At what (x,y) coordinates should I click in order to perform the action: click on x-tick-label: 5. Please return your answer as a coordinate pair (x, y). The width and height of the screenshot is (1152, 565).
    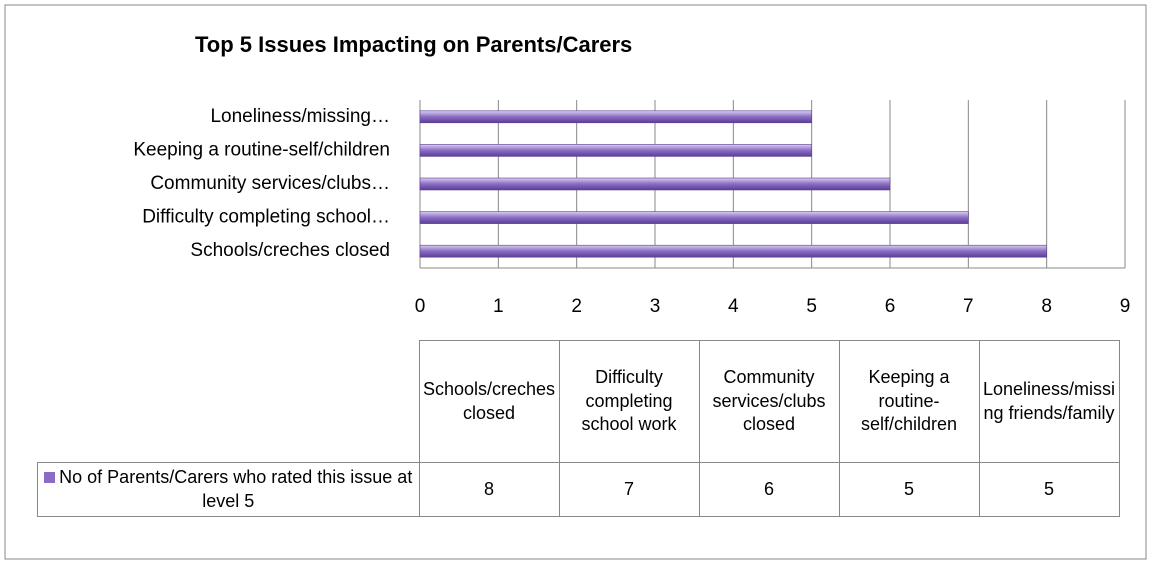
    Looking at the image, I should click on (811, 306).